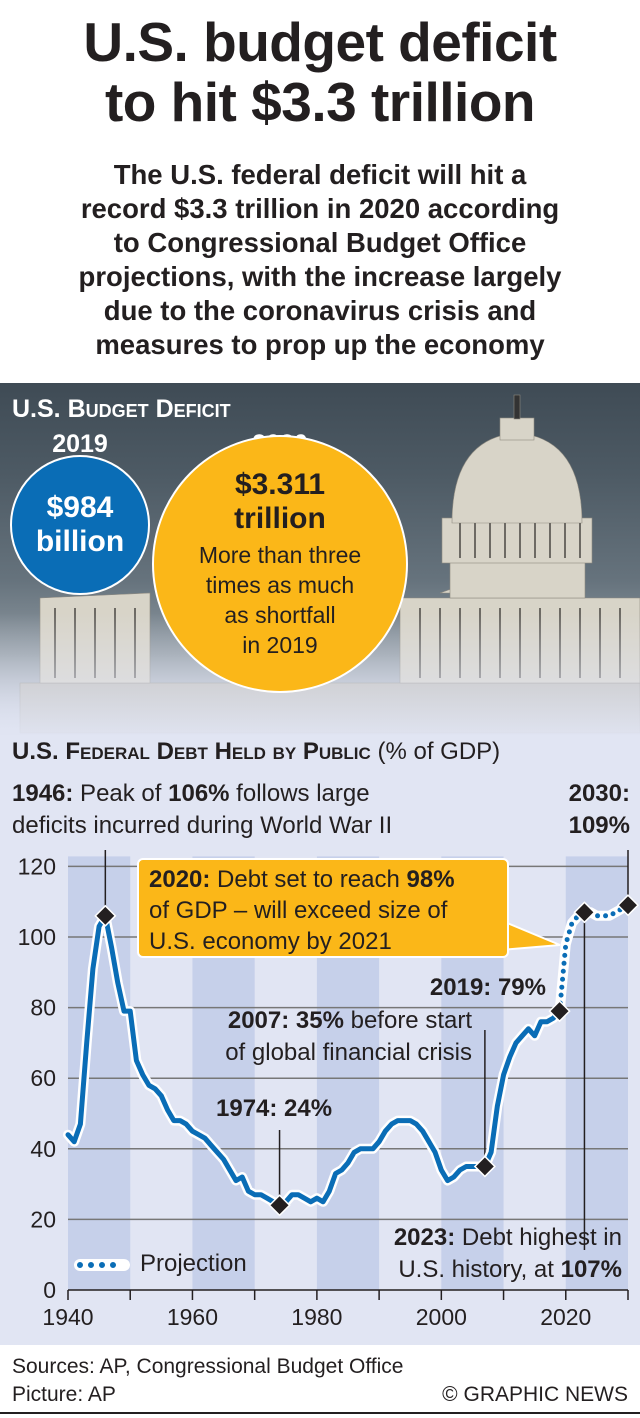  I want to click on title-line: to hit $3.3 trillion, so click(320, 102).